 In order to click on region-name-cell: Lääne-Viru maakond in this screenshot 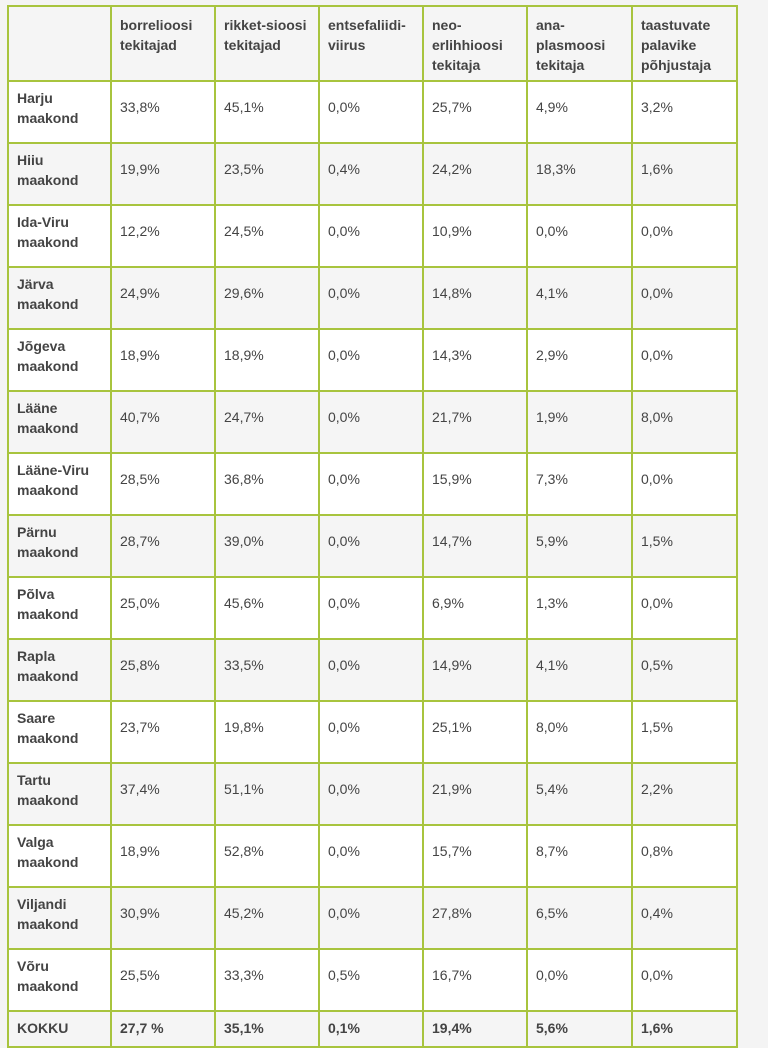, I will do `click(59, 484)`.